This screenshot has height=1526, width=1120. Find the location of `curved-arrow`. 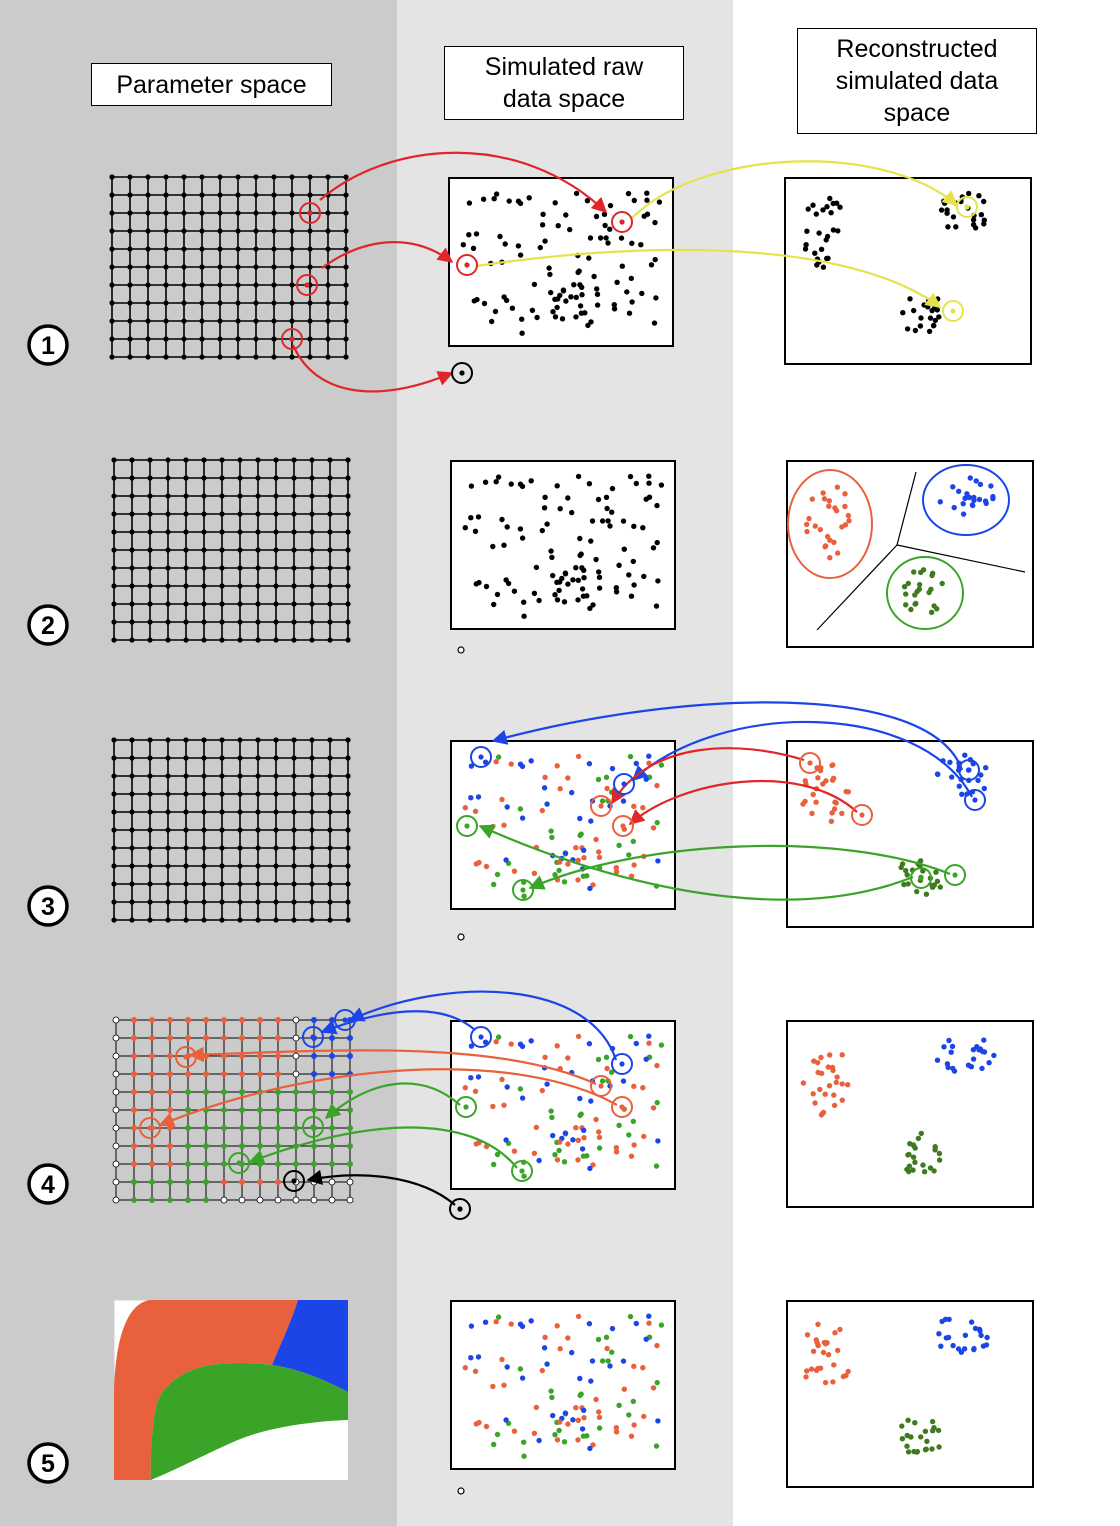

curved-arrow is located at coordinates (739, 867).